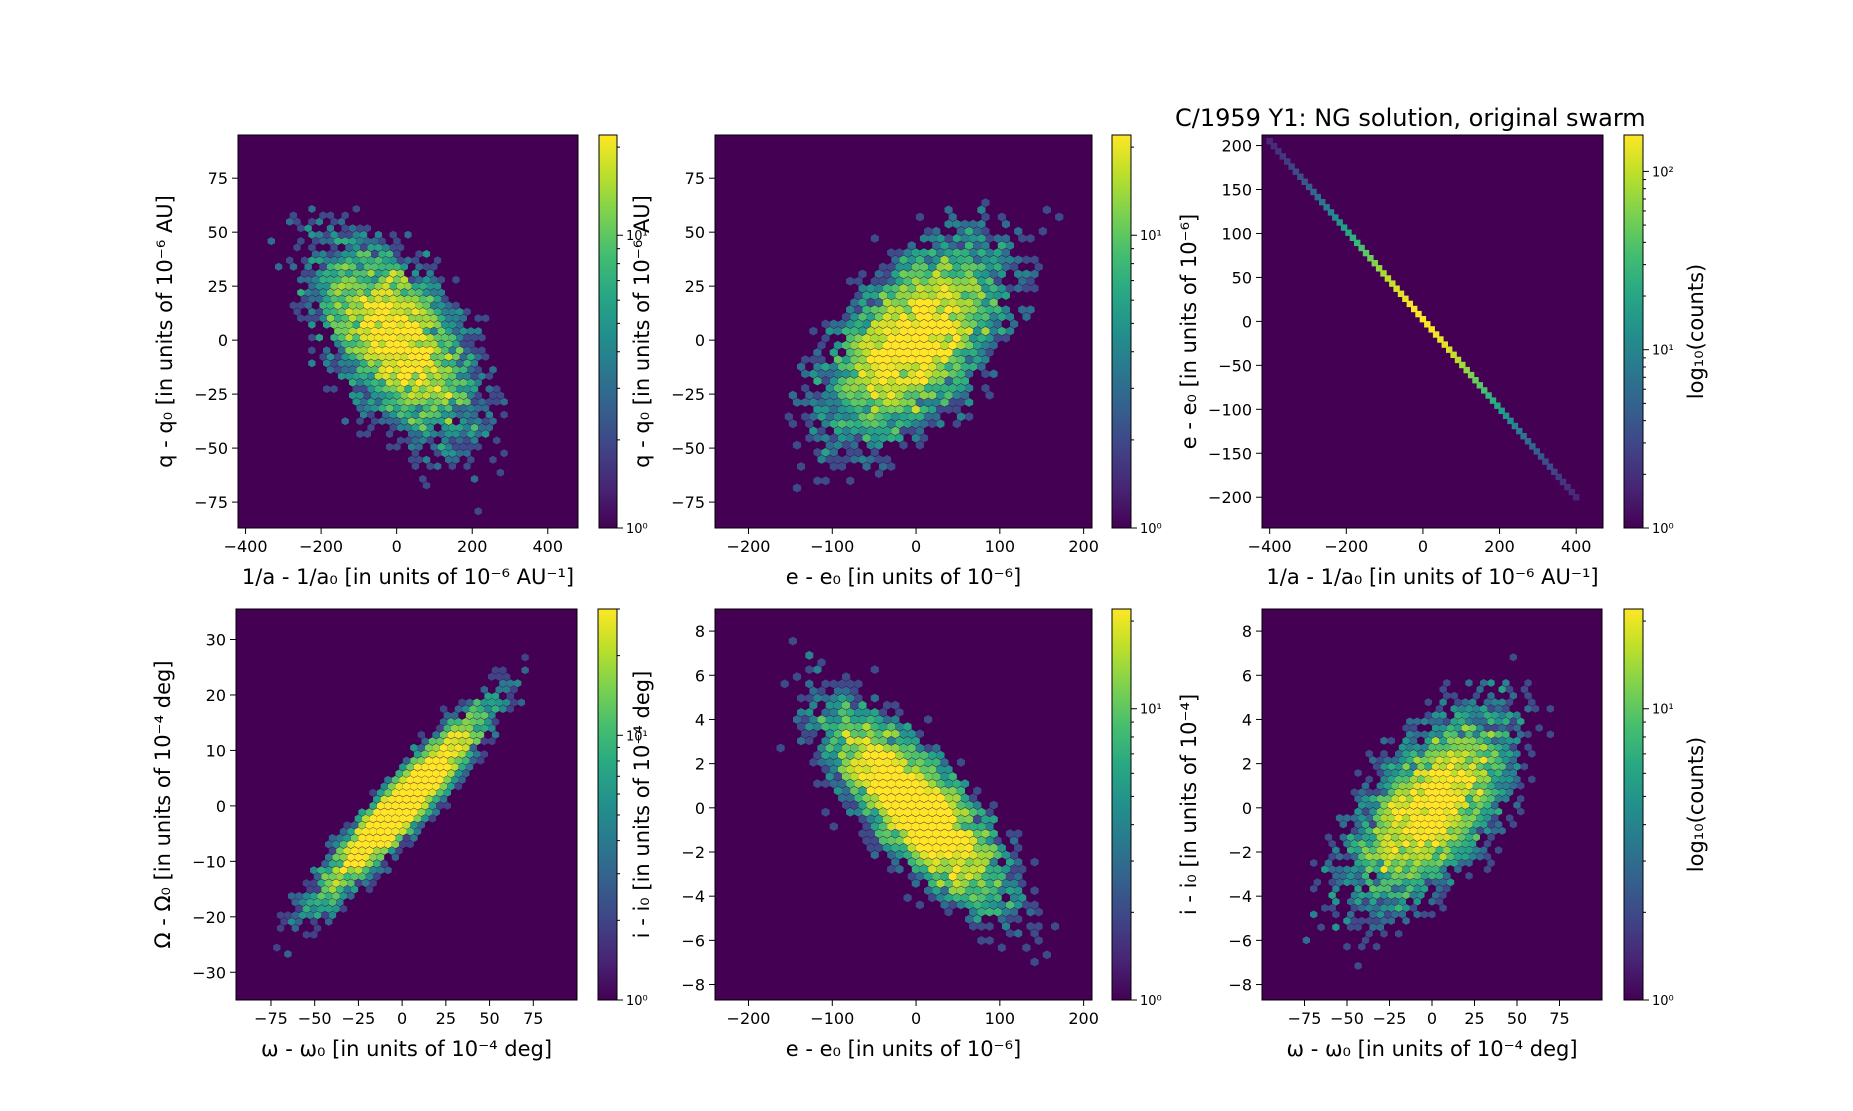  What do you see at coordinates (832, 546) in the screenshot?
I see `x-tick-label: −100` at bounding box center [832, 546].